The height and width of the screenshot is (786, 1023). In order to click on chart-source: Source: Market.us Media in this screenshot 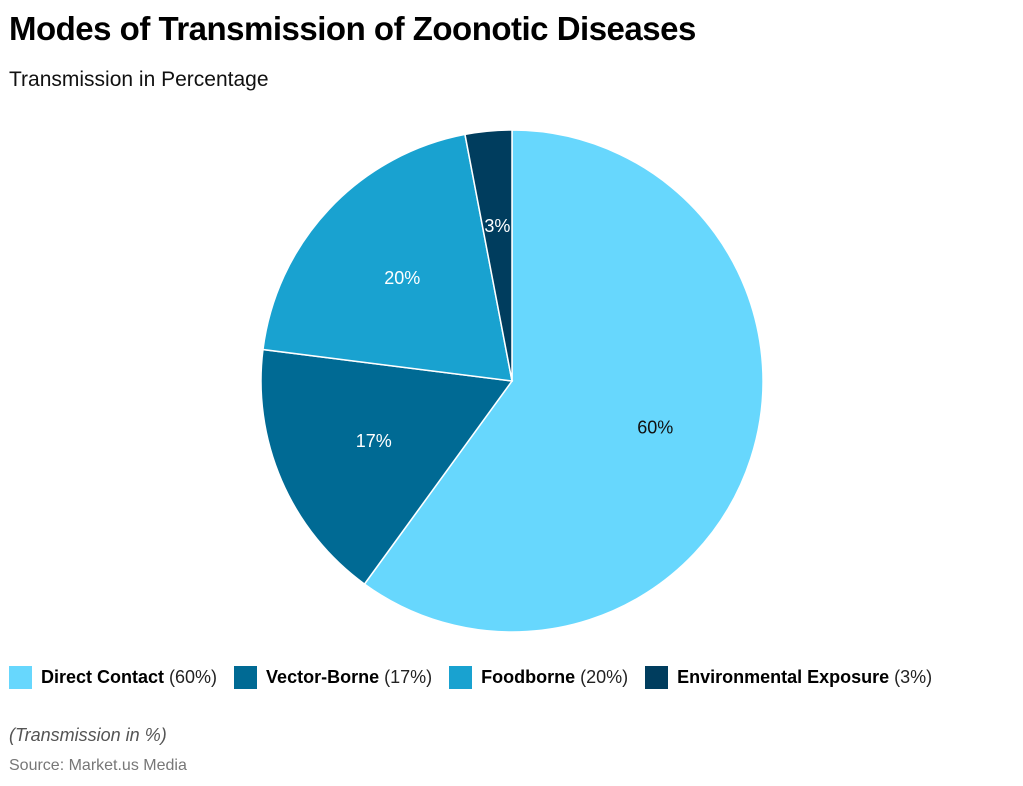, I will do `click(98, 765)`.